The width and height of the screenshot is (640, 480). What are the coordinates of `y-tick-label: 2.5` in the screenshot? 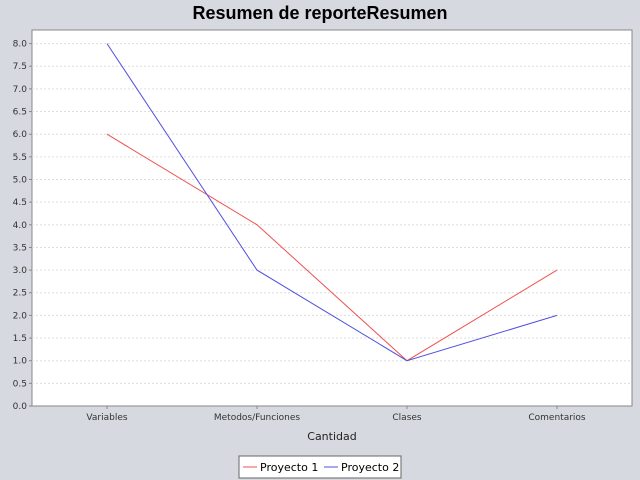 It's located at (20, 294).